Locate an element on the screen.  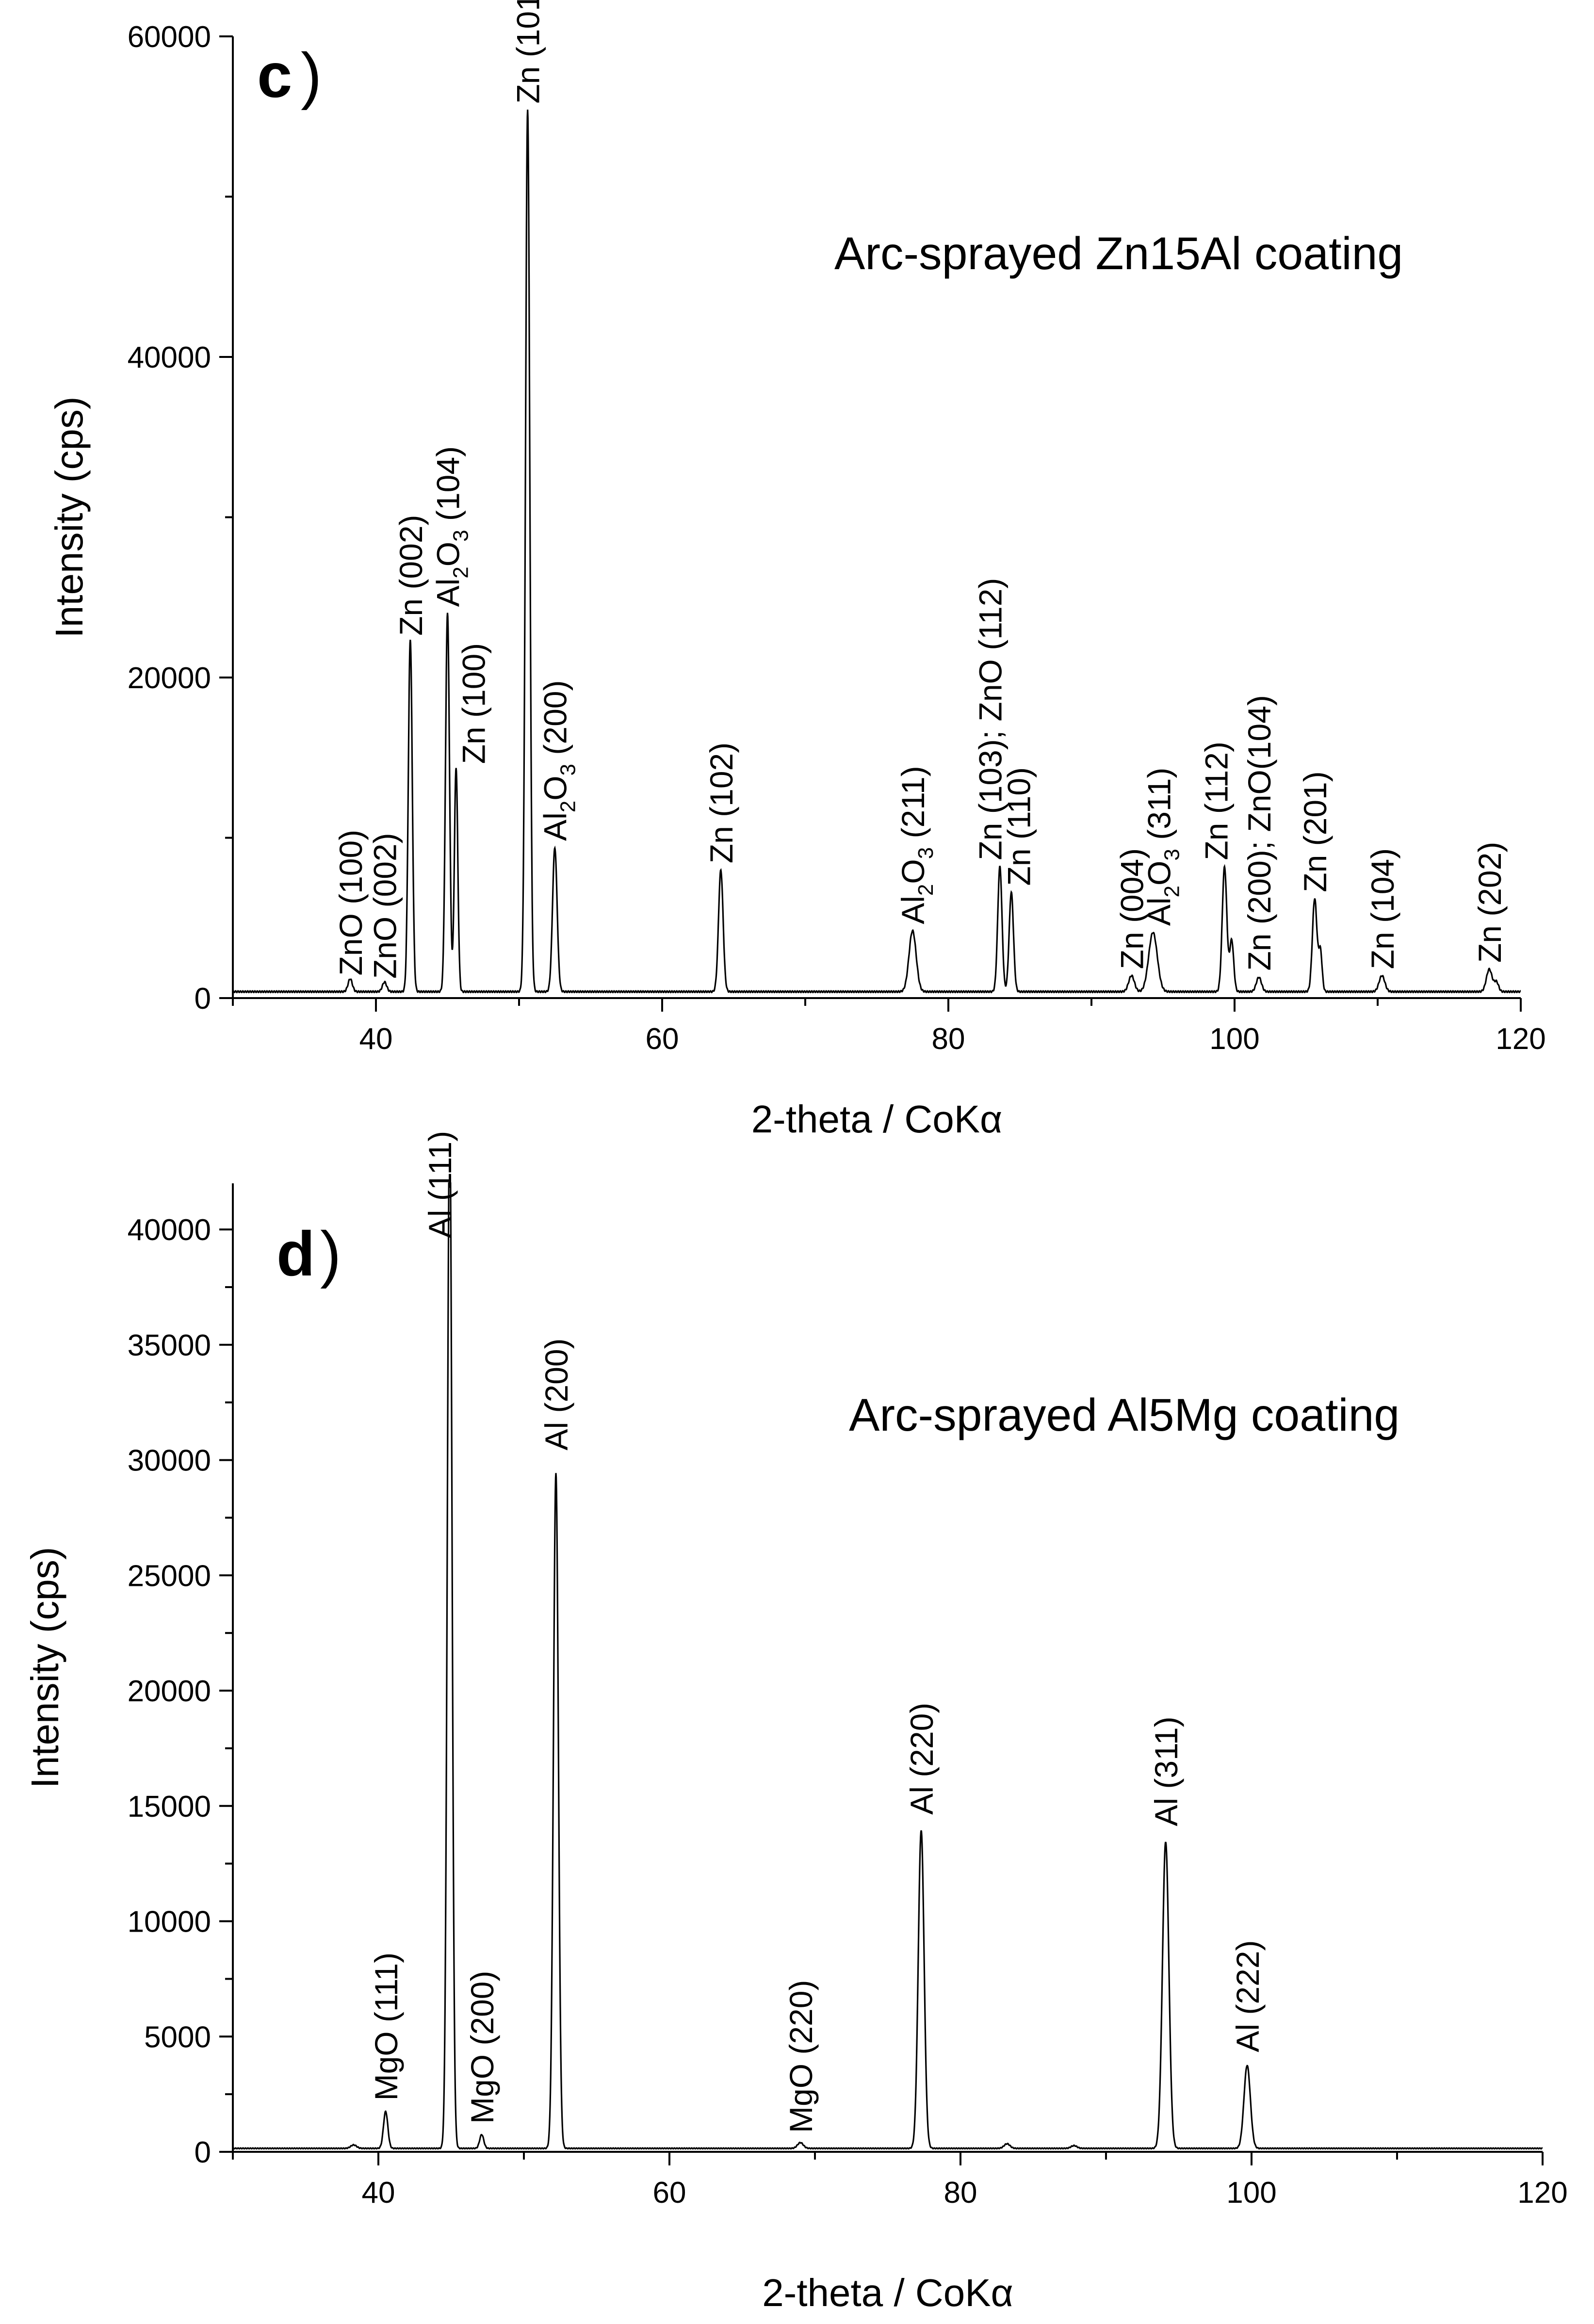
peak-label: Zn (002) is located at coordinates (411, 575).